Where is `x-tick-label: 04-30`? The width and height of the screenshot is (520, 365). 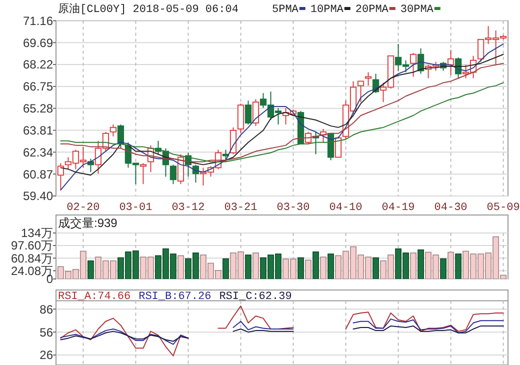 x-tick-label: 04-30 is located at coordinates (451, 208).